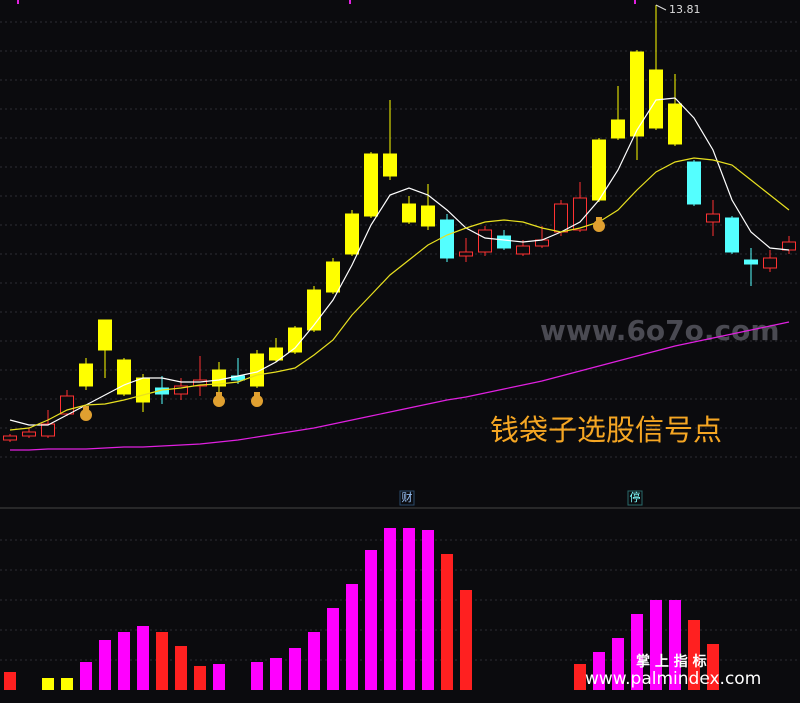 Image resolution: width=800 pixels, height=703 pixels. Describe the element at coordinates (606, 430) in the screenshot. I see `annotation: 钱袋子选股信号点` at that location.